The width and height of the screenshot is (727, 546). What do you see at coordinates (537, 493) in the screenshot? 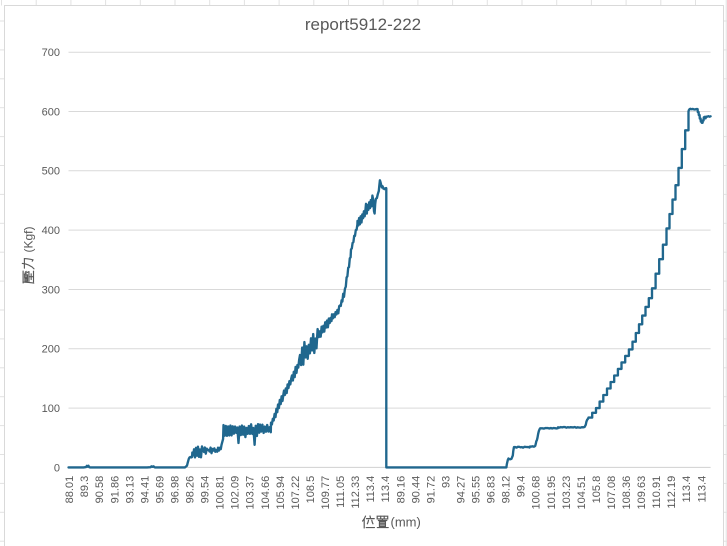
I see `svg-text: 100.68` at bounding box center [537, 493].